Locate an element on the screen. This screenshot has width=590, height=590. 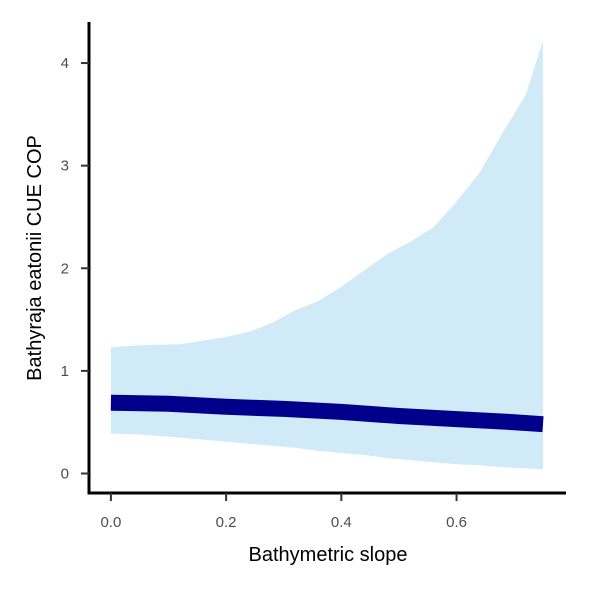
y-tick-label: 0 is located at coordinates (65, 474).